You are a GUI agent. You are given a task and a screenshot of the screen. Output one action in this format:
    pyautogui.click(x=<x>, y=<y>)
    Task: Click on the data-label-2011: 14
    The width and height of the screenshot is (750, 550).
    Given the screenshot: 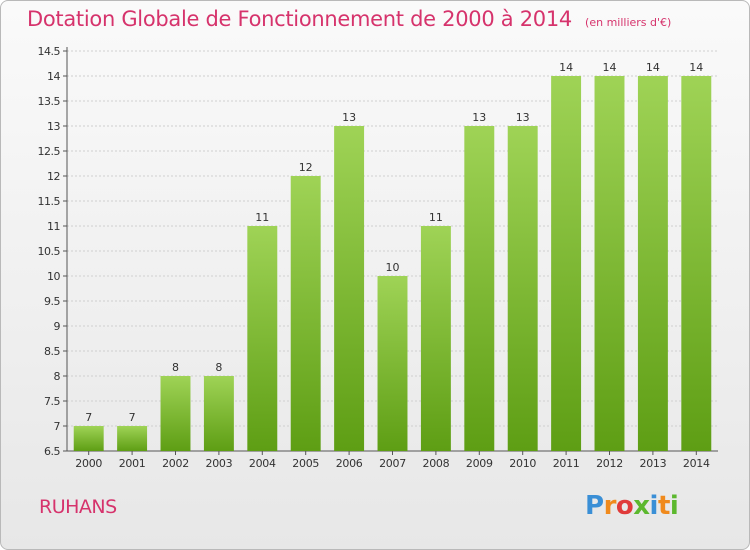 What is the action you would take?
    pyautogui.click(x=566, y=67)
    